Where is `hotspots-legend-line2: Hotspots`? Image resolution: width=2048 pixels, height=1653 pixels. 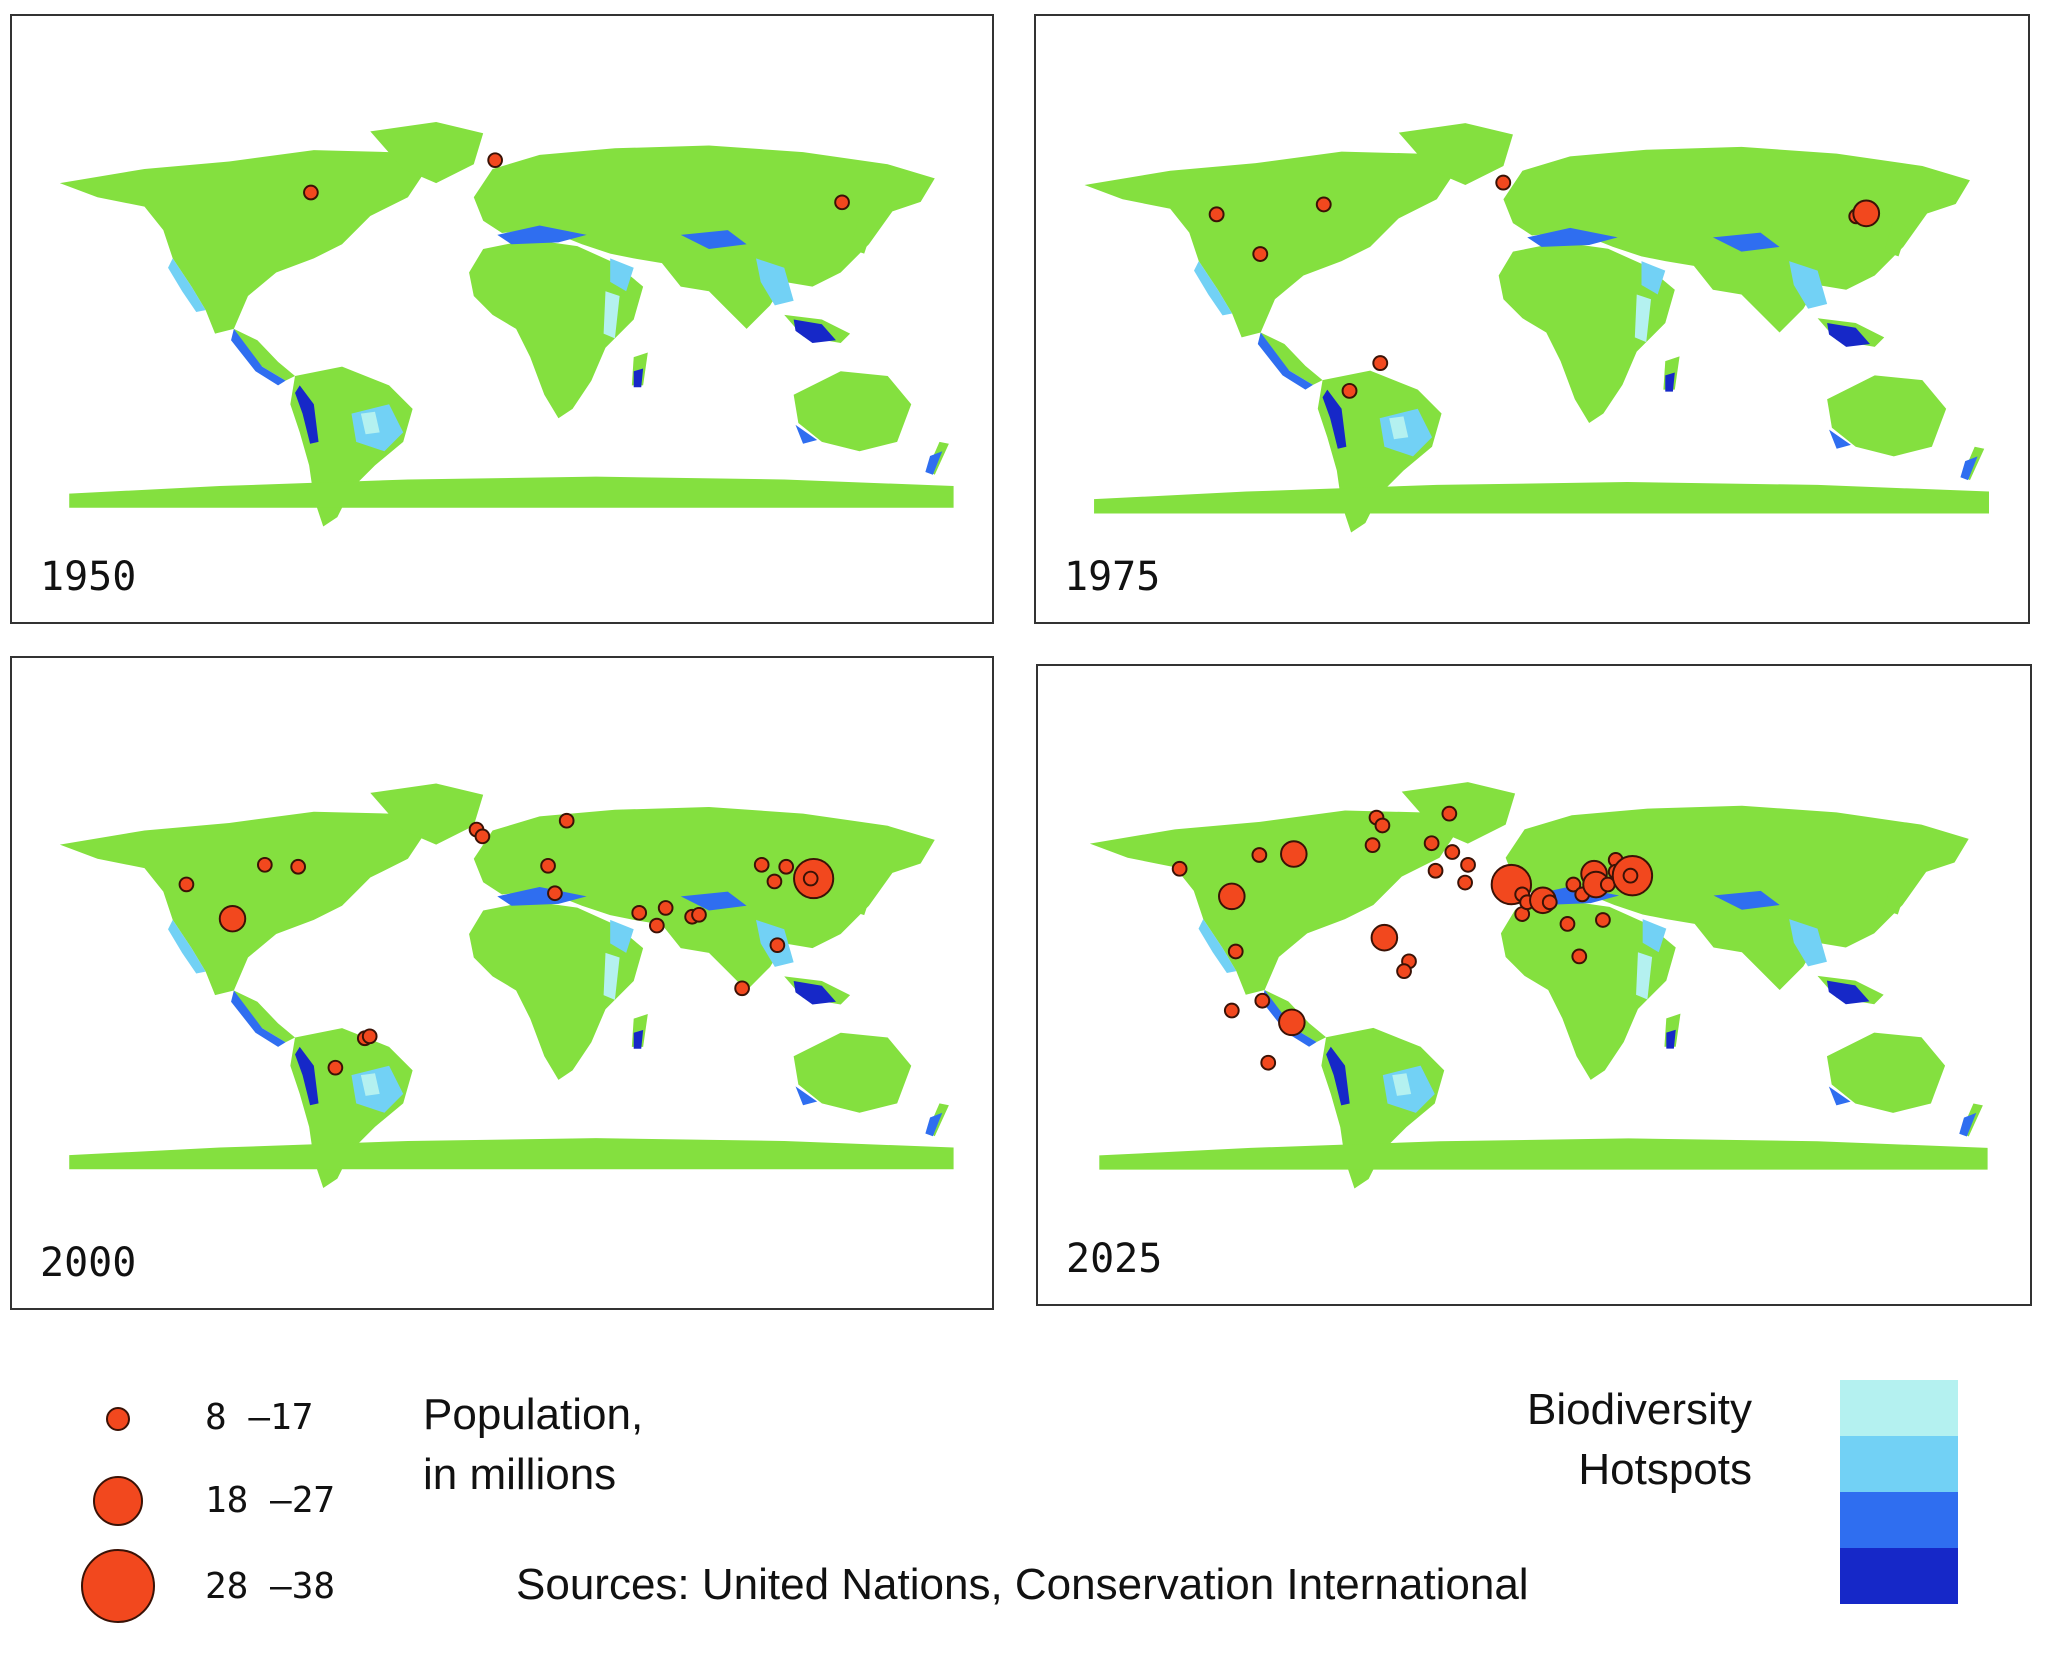
hotspots-legend-line2: Hotspots is located at coordinates (1665, 1469).